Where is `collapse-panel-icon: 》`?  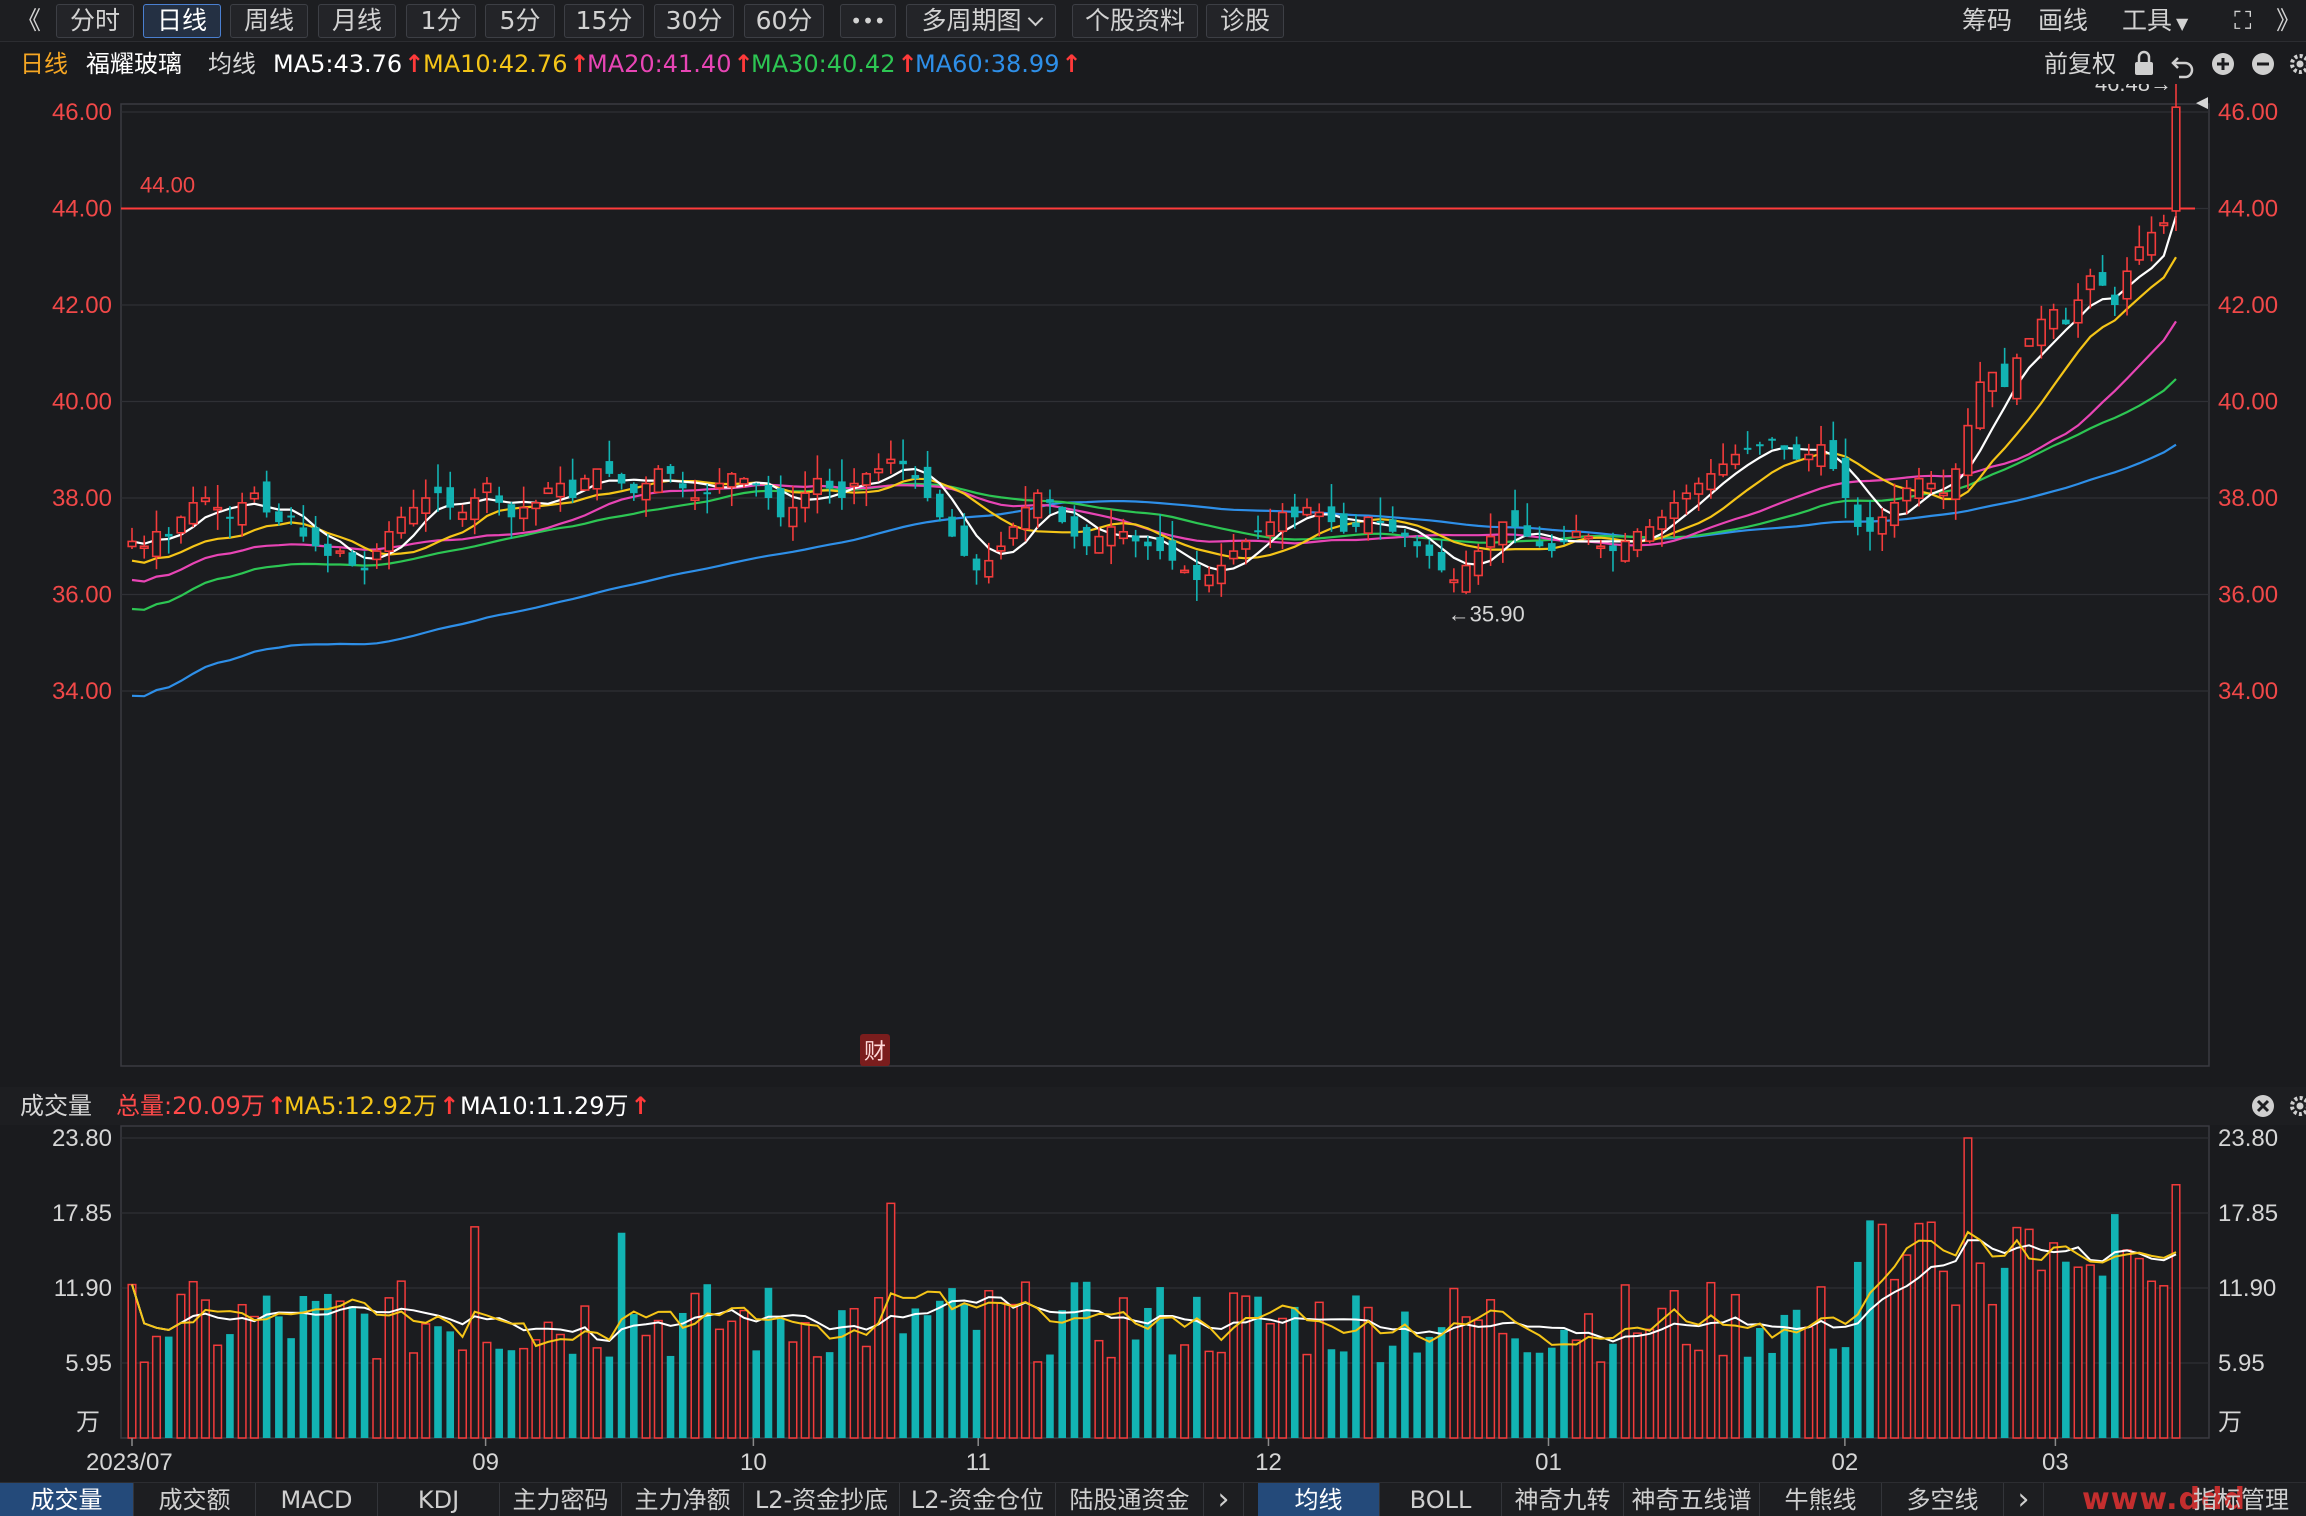 collapse-panel-icon: 》 is located at coordinates (2289, 20).